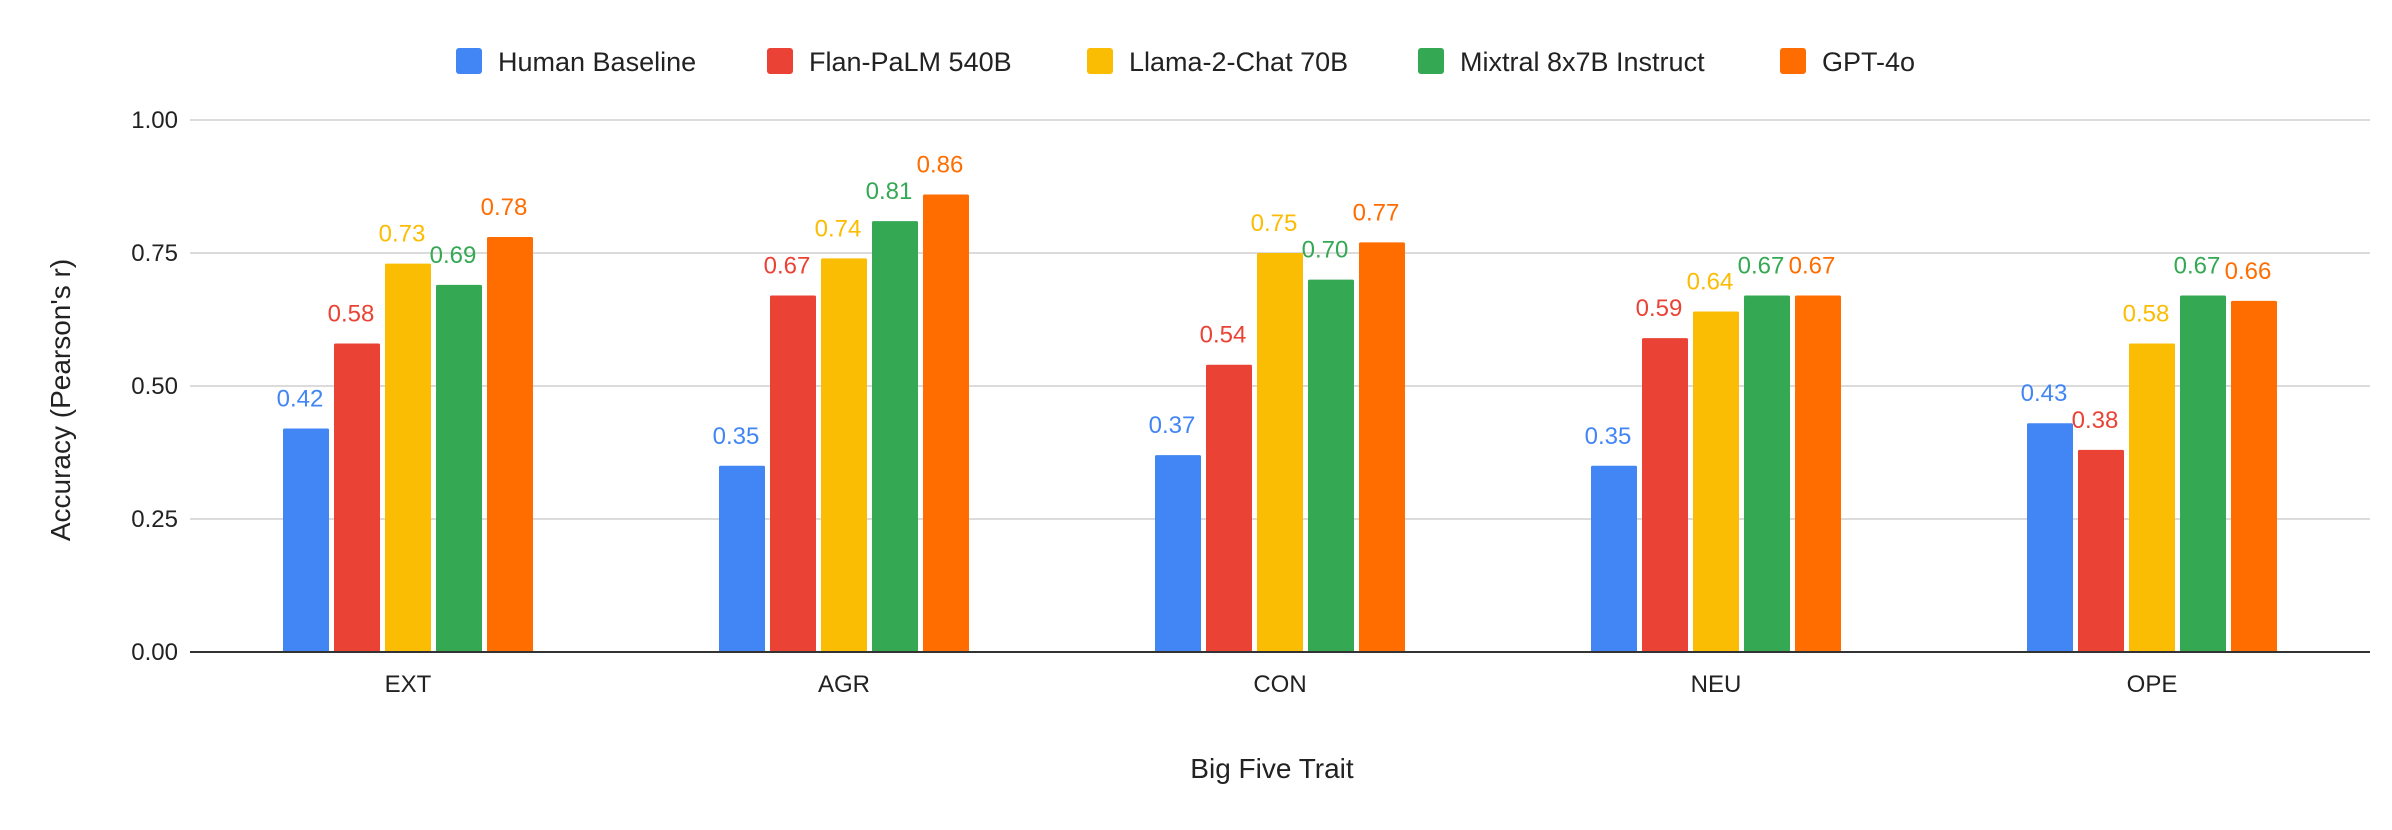 The image size is (2392, 830). What do you see at coordinates (154, 120) in the screenshot?
I see `y-tick-label: 1.00` at bounding box center [154, 120].